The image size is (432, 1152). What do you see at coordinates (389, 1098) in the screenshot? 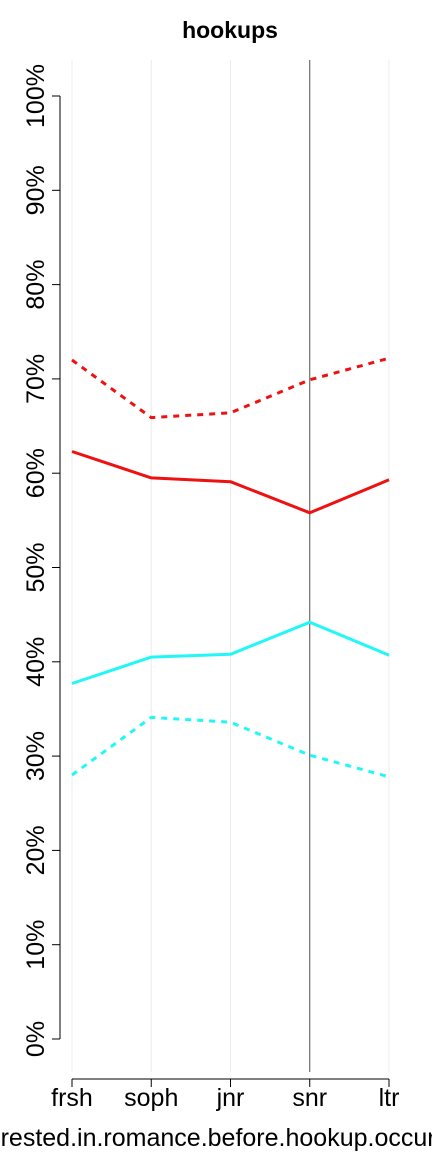
I see `x-tick-label-ltr: ltr` at bounding box center [389, 1098].